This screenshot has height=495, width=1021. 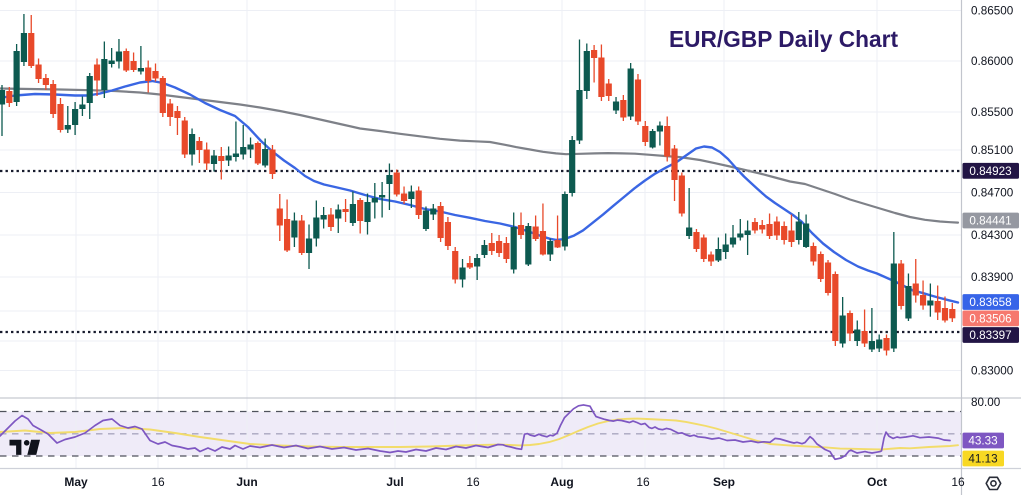 I want to click on svg-text: 0.84441, so click(x=990, y=221).